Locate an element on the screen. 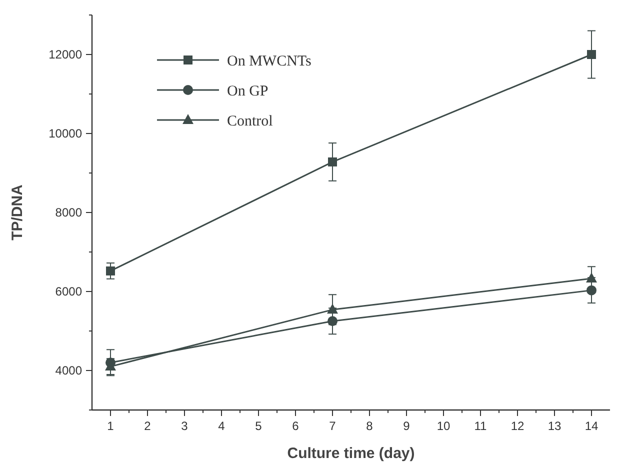 The image size is (630, 468). y-tick-label: 4000 is located at coordinates (68, 371).